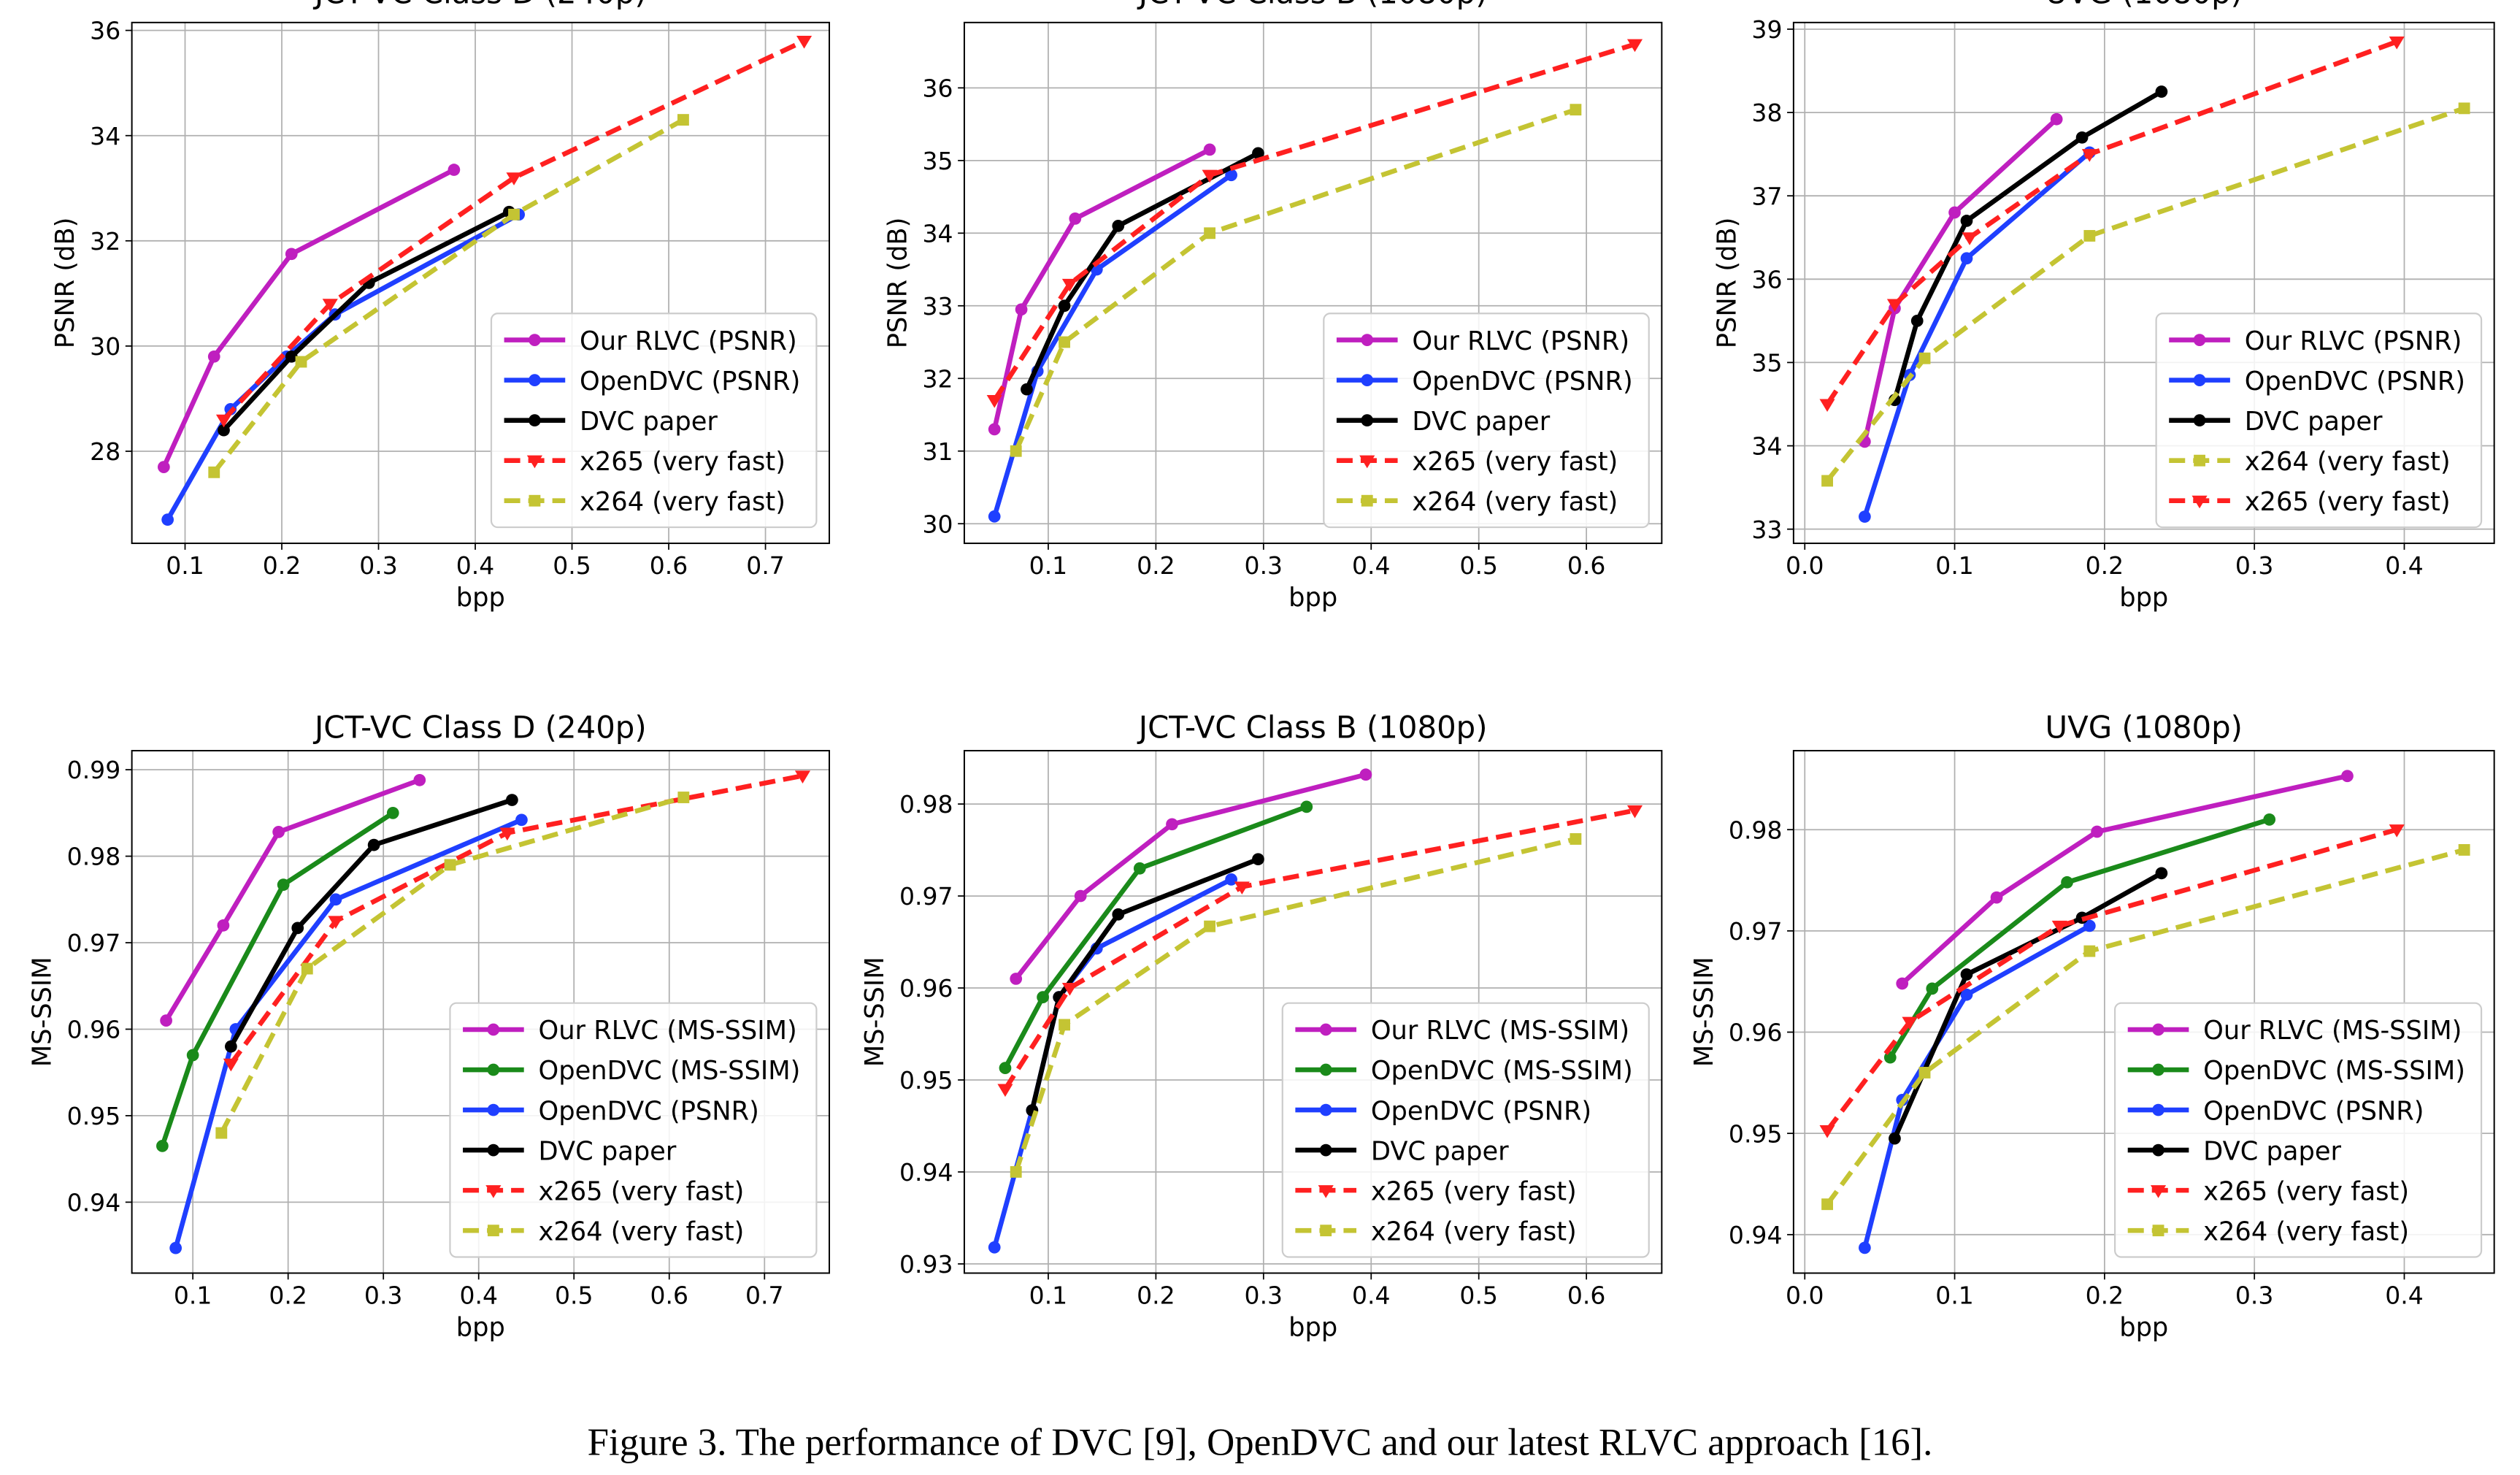  What do you see at coordinates (2319, 421) in the screenshot?
I see `legend-box` at bounding box center [2319, 421].